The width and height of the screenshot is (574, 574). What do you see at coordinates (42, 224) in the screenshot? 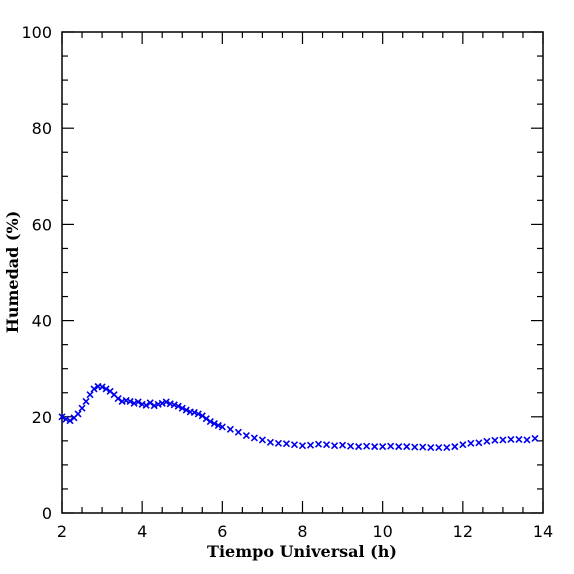
I see `y-tick-label: 60` at bounding box center [42, 224].